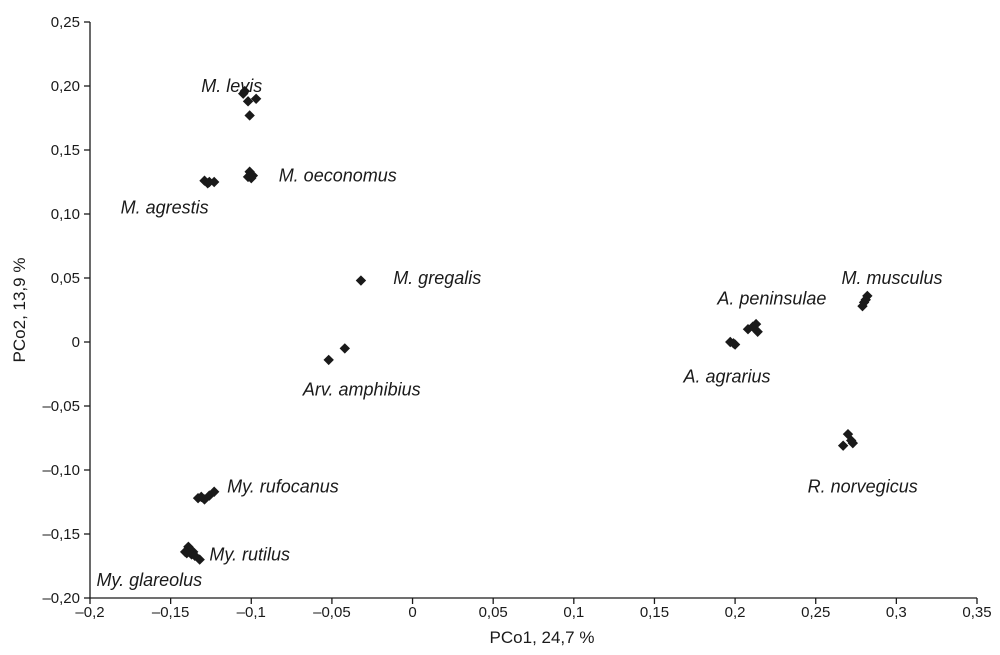 The height and width of the screenshot is (655, 1000). Describe the element at coordinates (149, 580) in the screenshot. I see `group-label: My. glareolus` at that location.